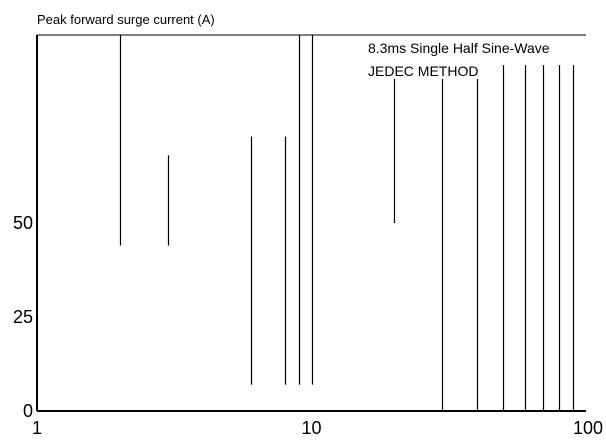 Image resolution: width=606 pixels, height=441 pixels. I want to click on annotation-2: JEDEC METHOD, so click(423, 71).